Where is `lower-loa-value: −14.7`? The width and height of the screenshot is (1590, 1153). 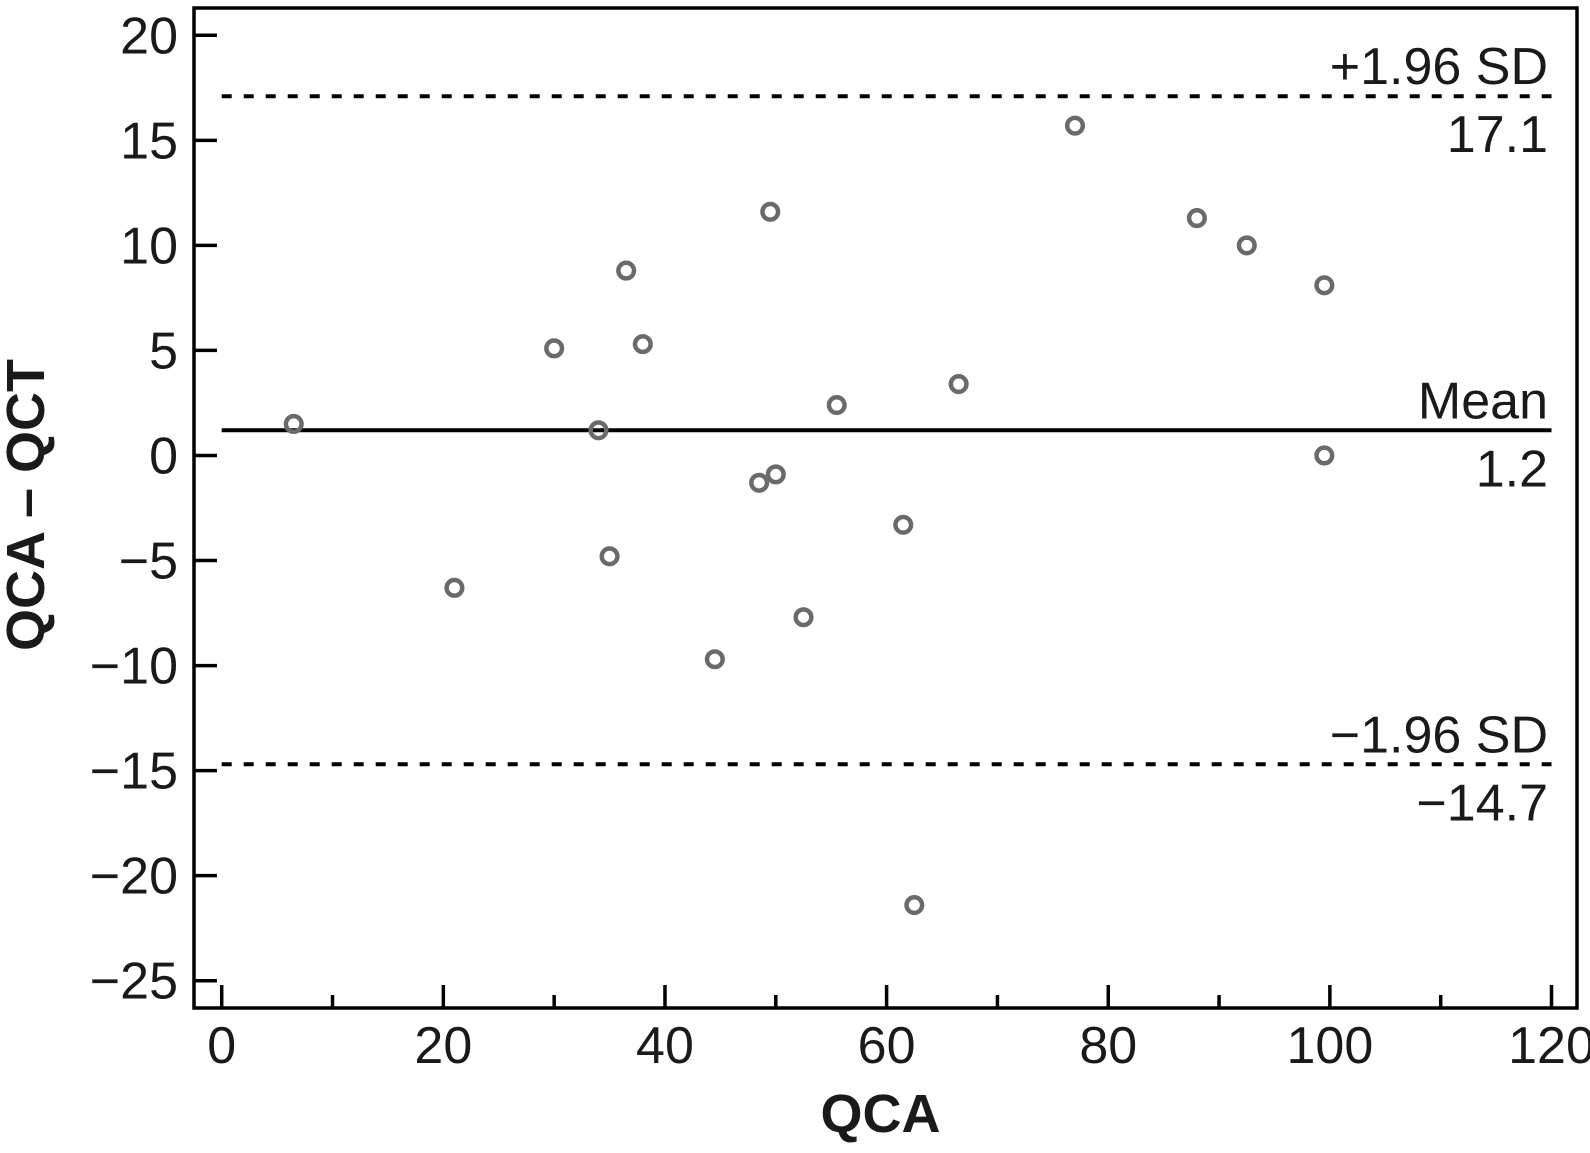 lower-loa-value: −14.7 is located at coordinates (1482, 803).